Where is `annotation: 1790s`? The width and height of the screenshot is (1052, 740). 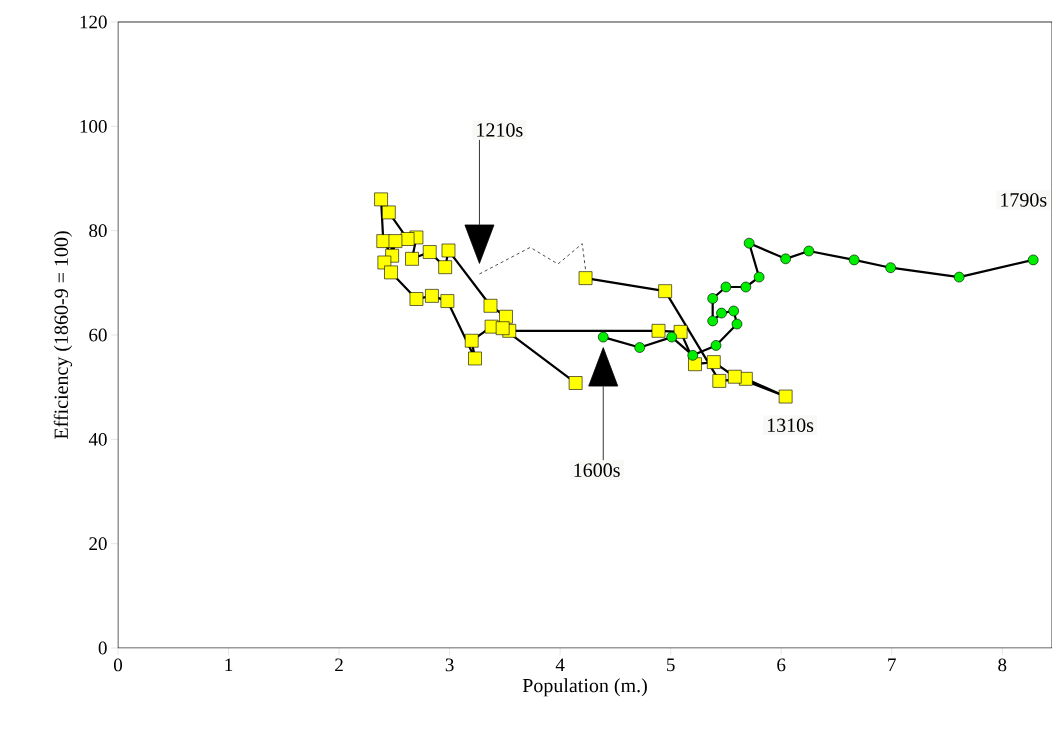 annotation: 1790s is located at coordinates (1024, 200).